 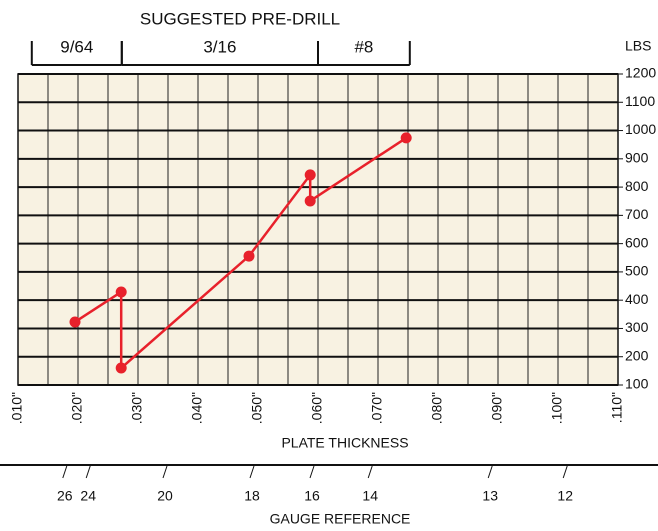 What do you see at coordinates (219, 46) in the screenshot?
I see `pre-drill-label: 3/16` at bounding box center [219, 46].